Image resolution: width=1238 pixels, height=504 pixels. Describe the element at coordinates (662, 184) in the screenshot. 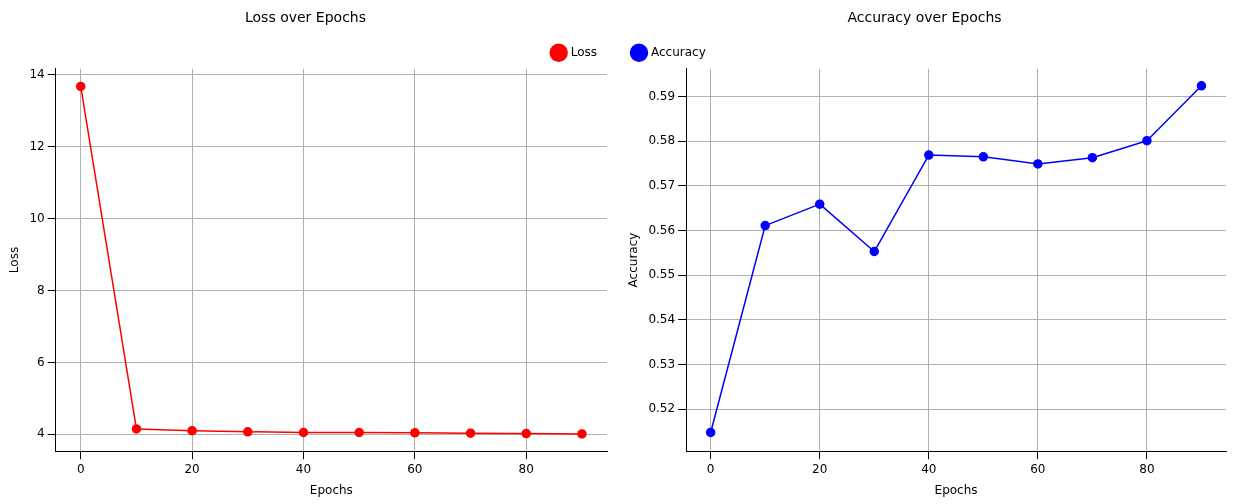

I see `y-tick-label: 0.57` at that location.